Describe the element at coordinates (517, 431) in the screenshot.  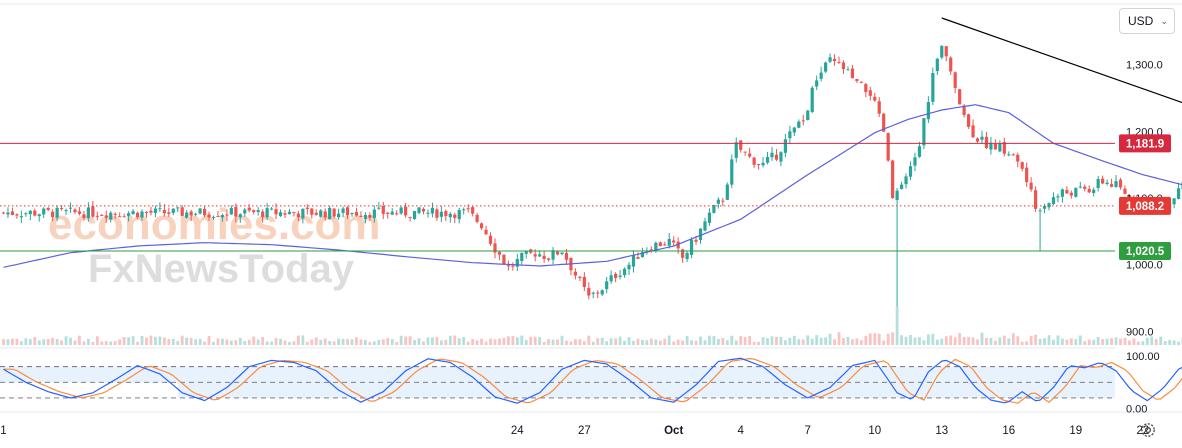
I see `x-tick-label: 24` at that location.